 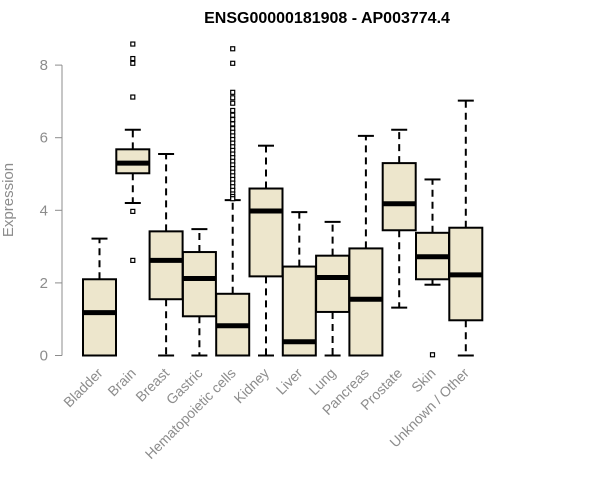 What do you see at coordinates (44, 65) in the screenshot?
I see `y-tick-label: 8` at bounding box center [44, 65].